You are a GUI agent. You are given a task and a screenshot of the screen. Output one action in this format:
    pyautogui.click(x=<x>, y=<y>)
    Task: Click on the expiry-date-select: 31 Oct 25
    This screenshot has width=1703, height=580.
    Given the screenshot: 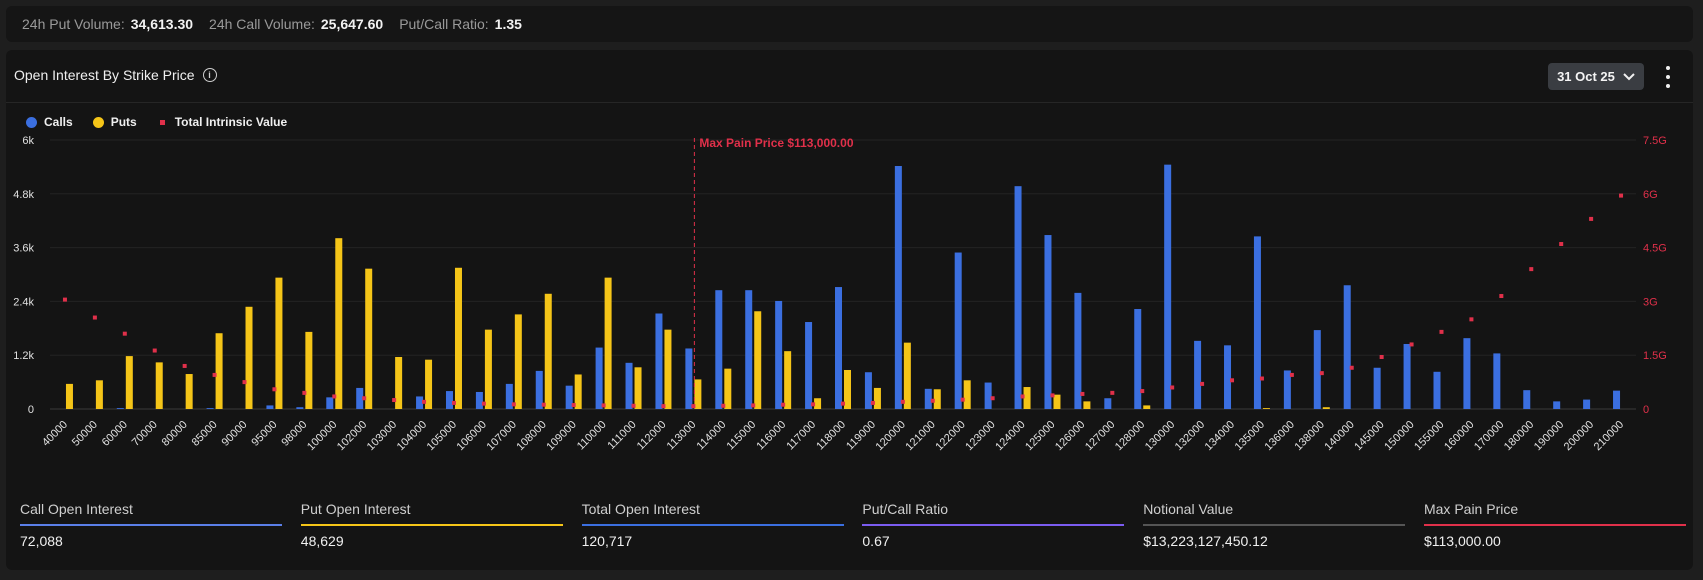 What is the action you would take?
    pyautogui.click(x=1596, y=76)
    